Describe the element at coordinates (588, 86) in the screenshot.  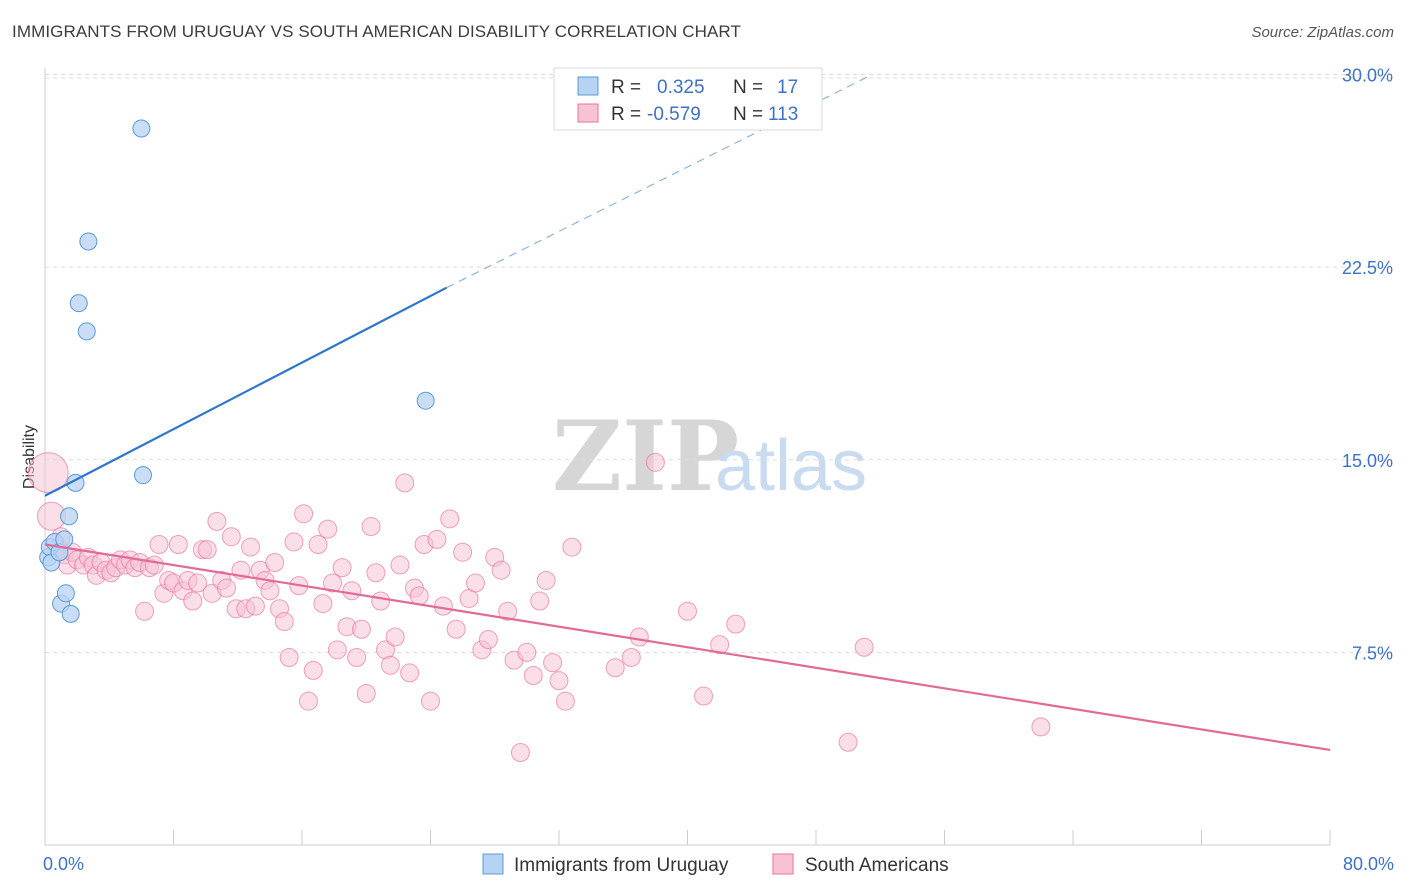
I see `legend-swatch-blue` at that location.